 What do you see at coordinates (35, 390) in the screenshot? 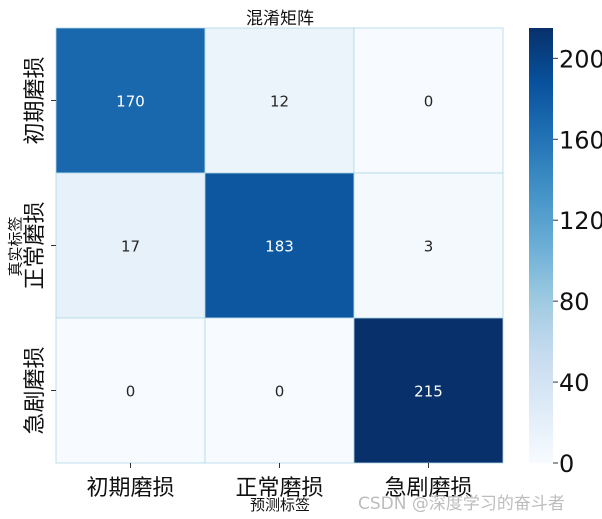
I see `y-tick-label-2: 急剧磨损` at bounding box center [35, 390].